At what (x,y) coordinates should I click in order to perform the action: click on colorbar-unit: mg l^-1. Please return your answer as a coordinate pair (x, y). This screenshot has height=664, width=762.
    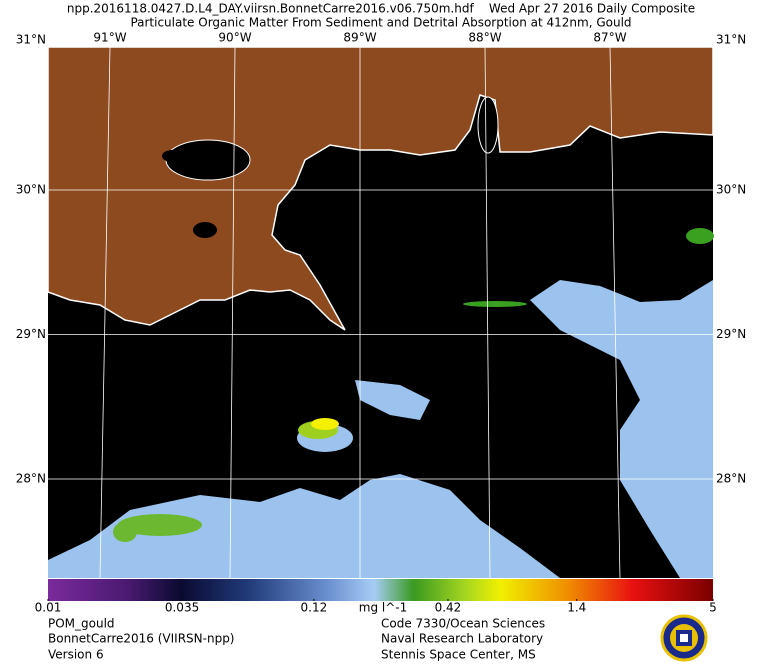
    Looking at the image, I should click on (383, 608).